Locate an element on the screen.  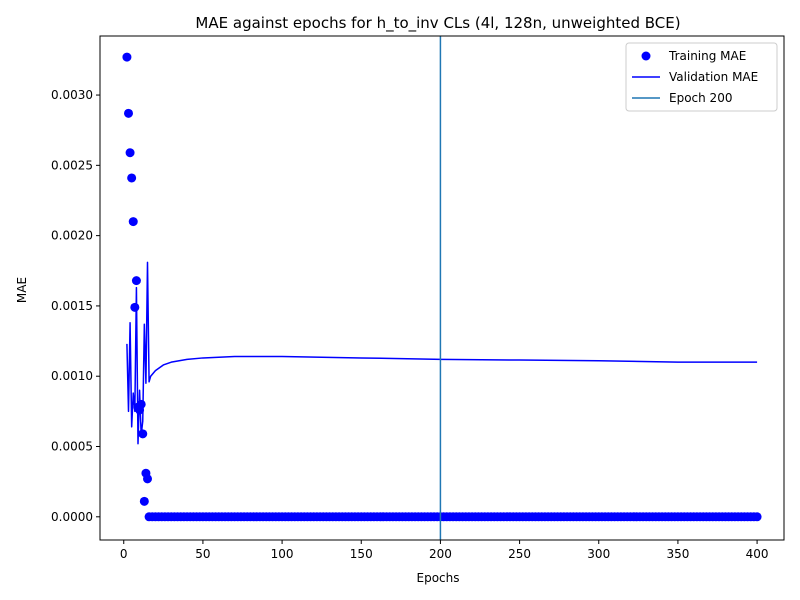
y-tick-label: 0.0030 is located at coordinates (72, 95).